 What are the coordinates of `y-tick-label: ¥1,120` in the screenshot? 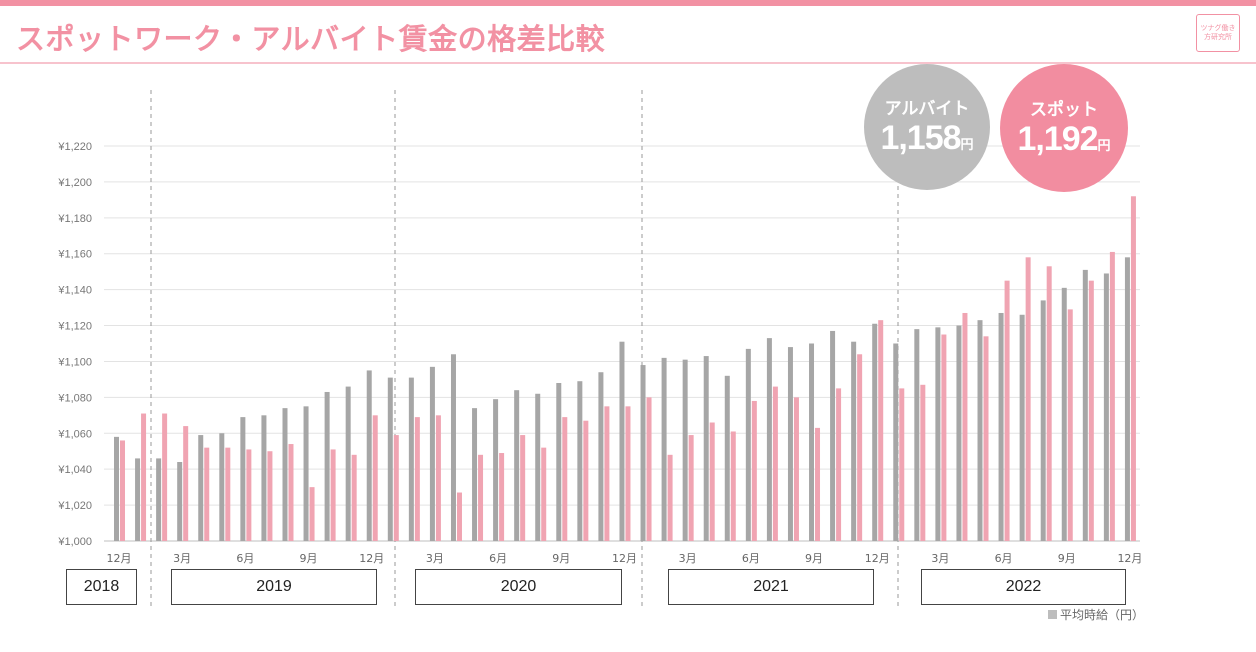 It's located at (74, 327).